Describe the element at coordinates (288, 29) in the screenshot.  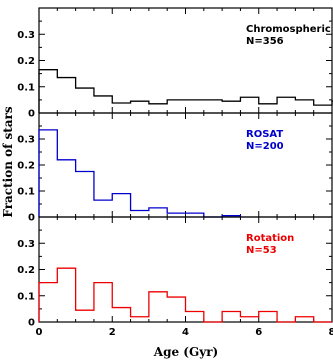
I see `panel-label: Chromospheric` at that location.